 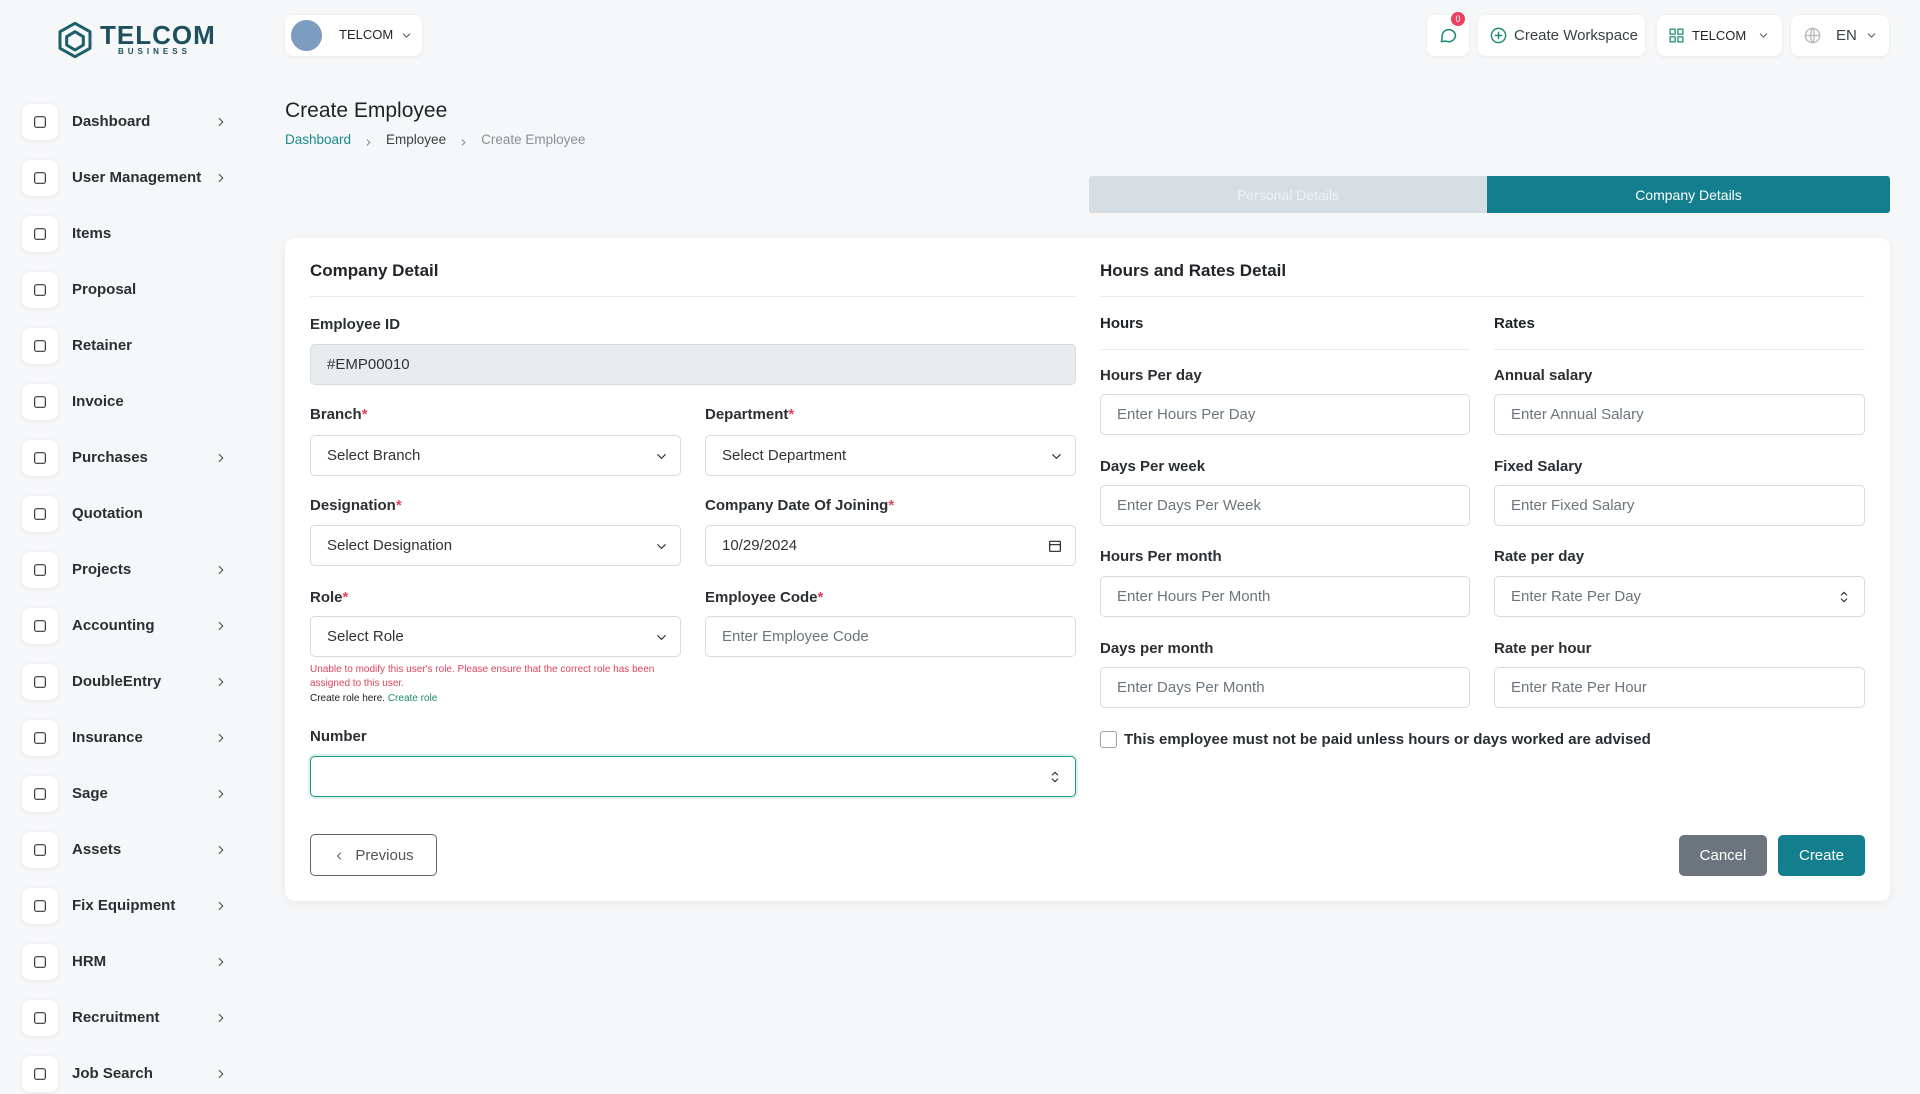 I want to click on button-label: Previous, so click(x=384, y=855).